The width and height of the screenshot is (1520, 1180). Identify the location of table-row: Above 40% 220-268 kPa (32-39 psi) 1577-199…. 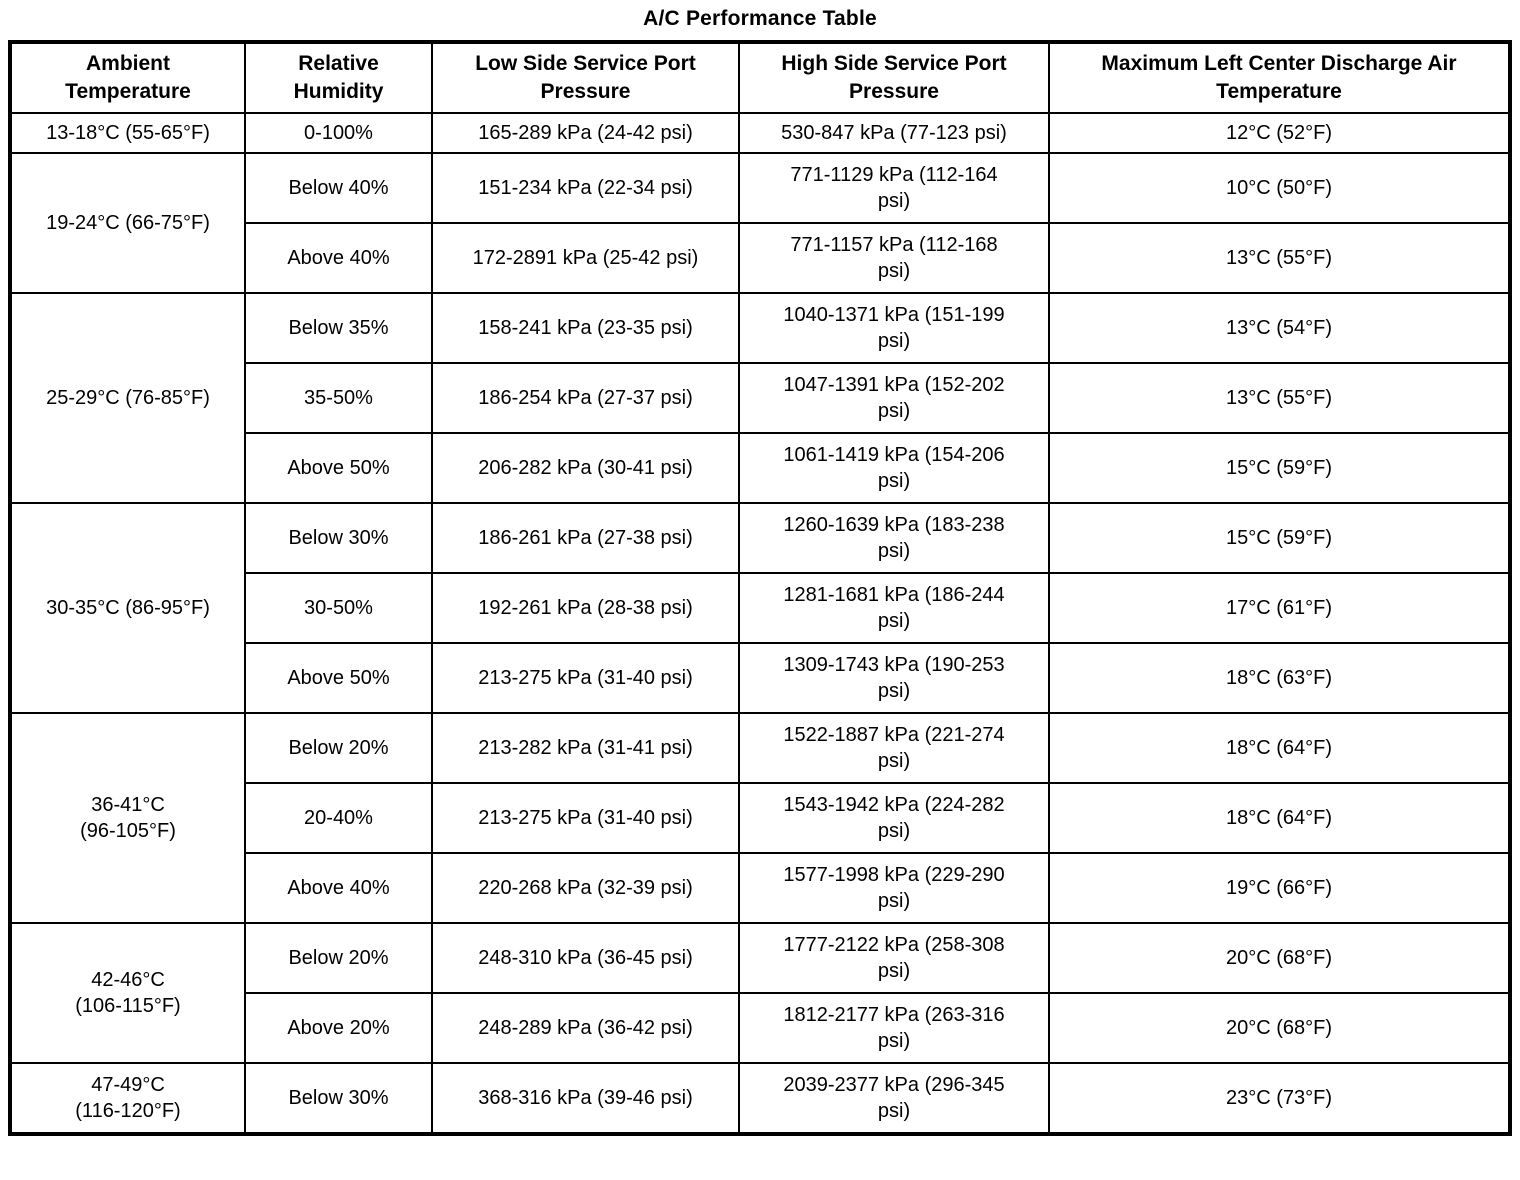
(760, 888).